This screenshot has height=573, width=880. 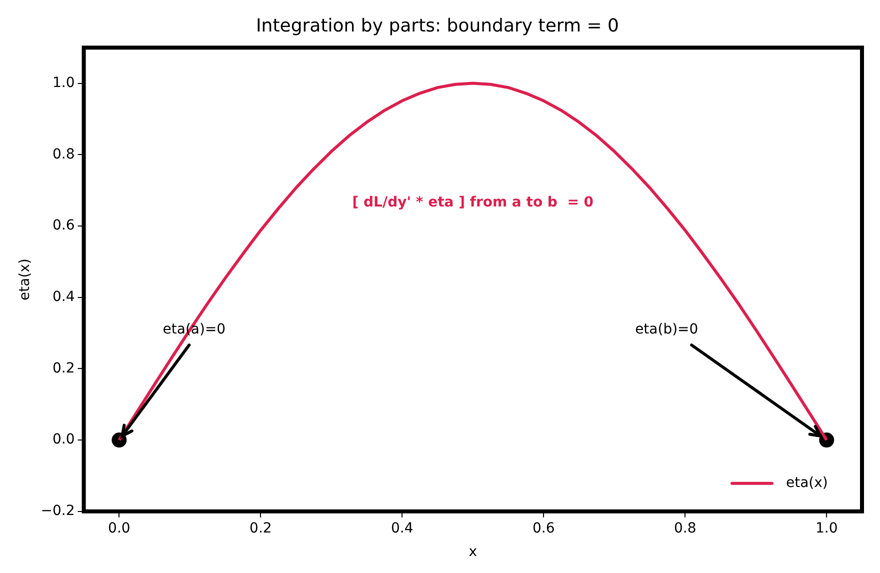 What do you see at coordinates (473, 552) in the screenshot?
I see `x-axis-title: x` at bounding box center [473, 552].